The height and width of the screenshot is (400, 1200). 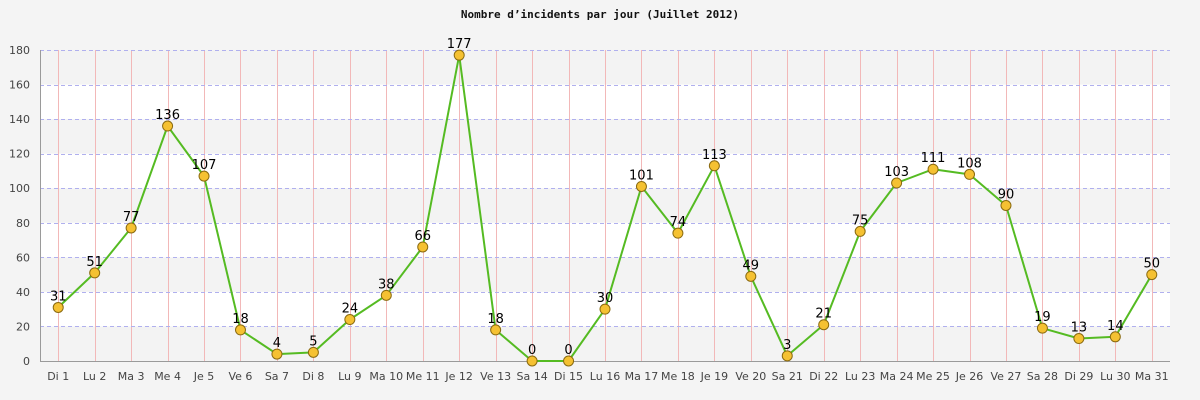 I want to click on data-label: 30, so click(x=605, y=298).